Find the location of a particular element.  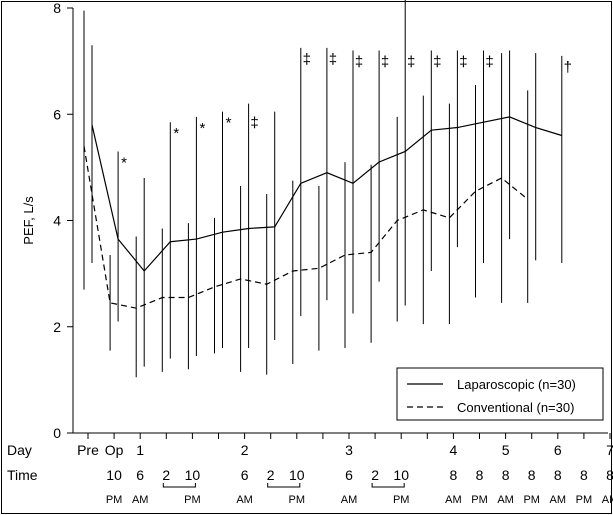

day-label: 6 is located at coordinates (558, 450).